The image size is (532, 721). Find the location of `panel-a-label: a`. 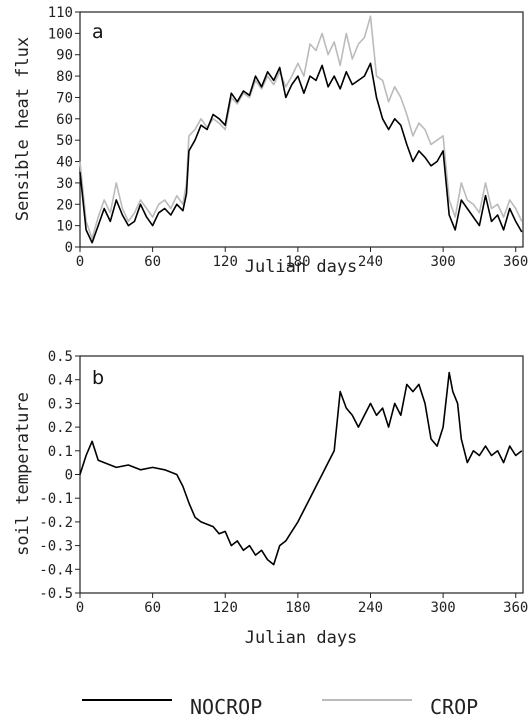

panel-a-label: a is located at coordinates (98, 32).